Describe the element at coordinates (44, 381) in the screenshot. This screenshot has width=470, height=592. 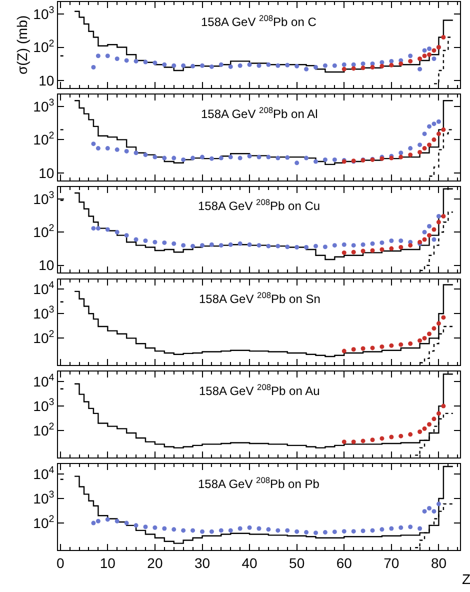
I see `y-tick-label: 10$^{4}$` at that location.